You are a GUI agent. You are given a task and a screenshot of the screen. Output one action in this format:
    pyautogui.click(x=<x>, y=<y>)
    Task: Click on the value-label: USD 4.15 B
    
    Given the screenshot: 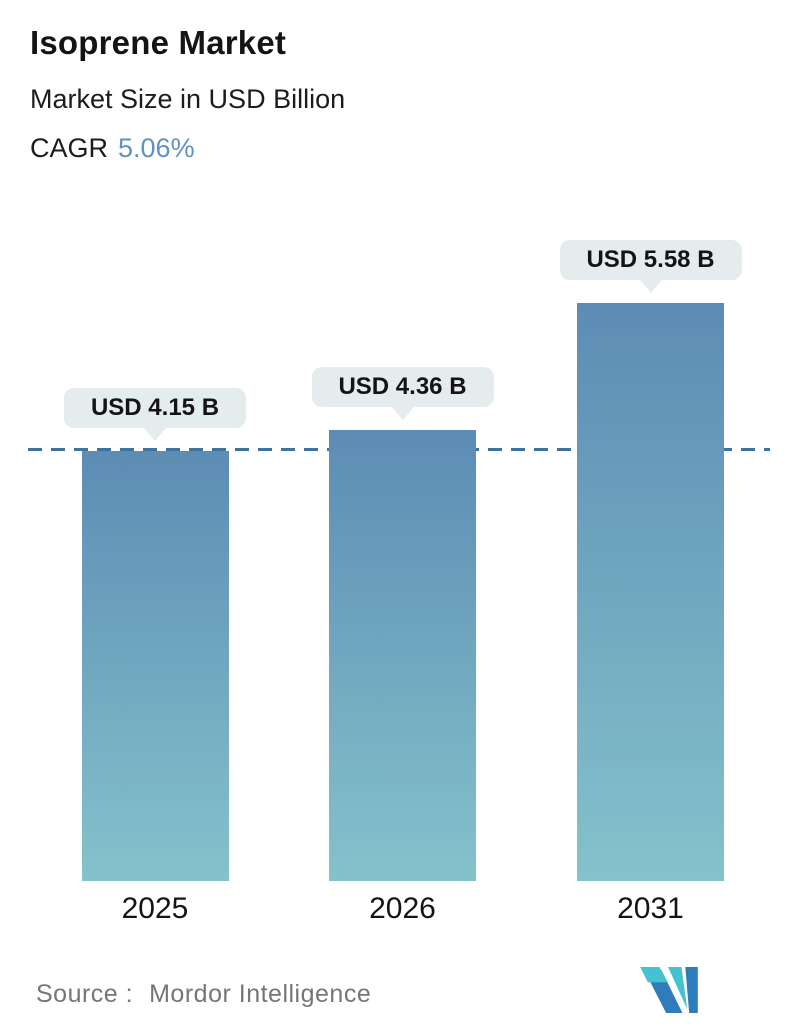 What is the action you would take?
    pyautogui.click(x=155, y=407)
    